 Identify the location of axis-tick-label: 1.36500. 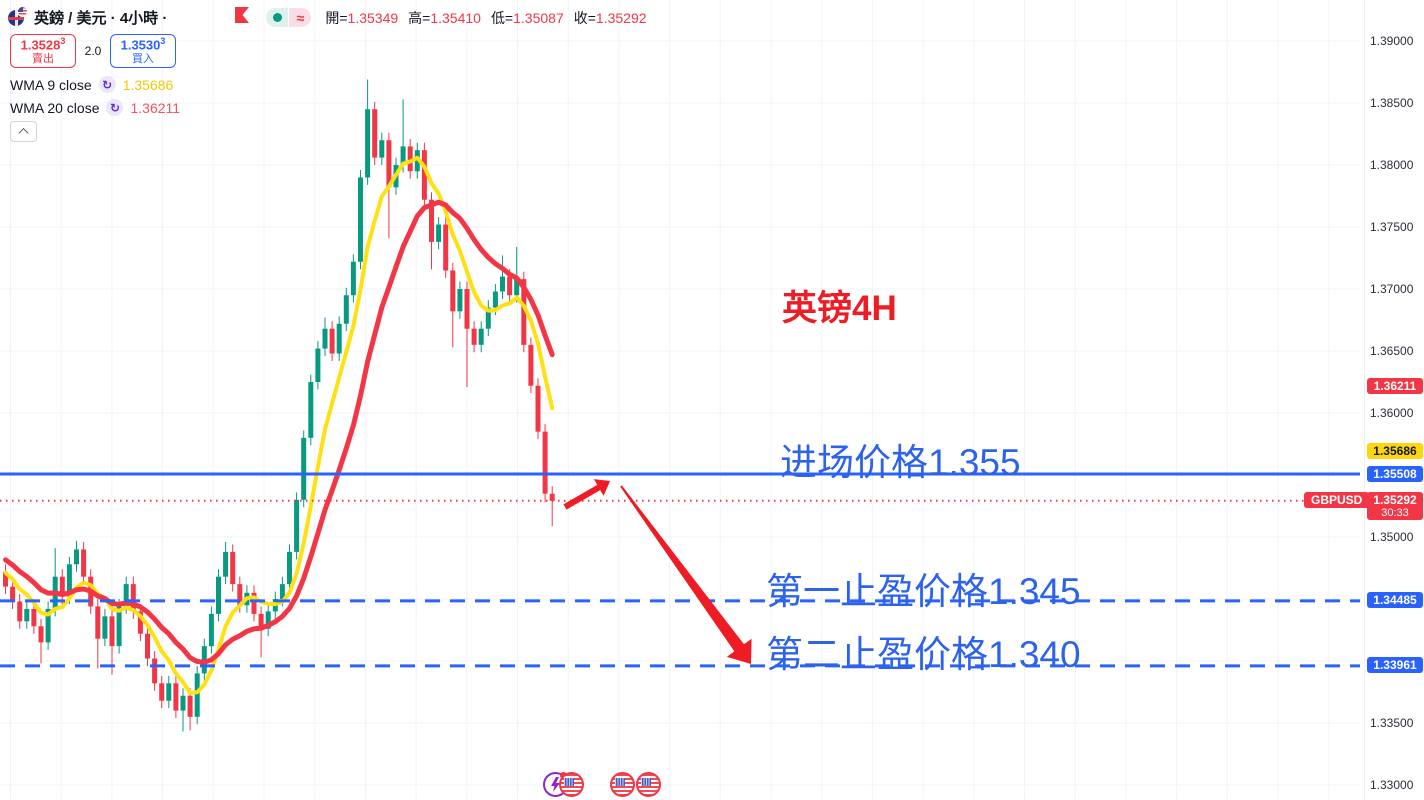
(1392, 351).